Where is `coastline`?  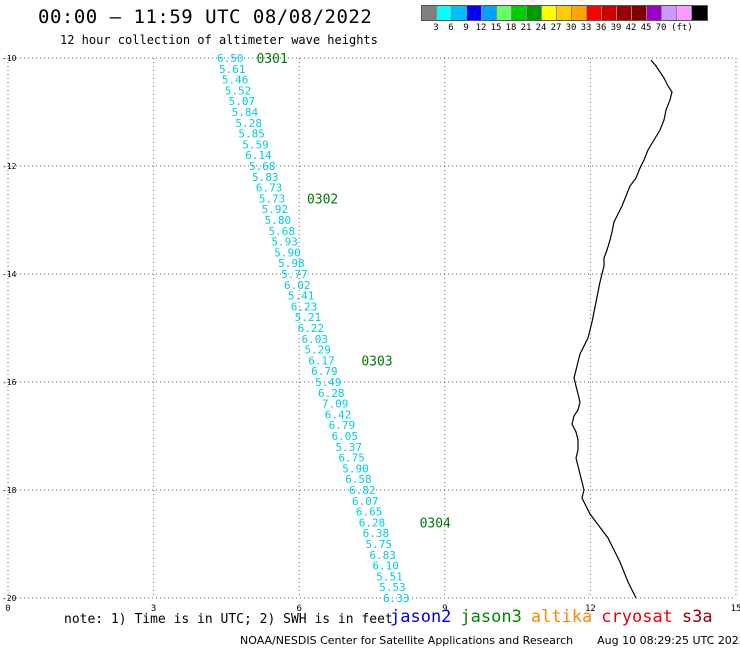
coastline is located at coordinates (622, 329).